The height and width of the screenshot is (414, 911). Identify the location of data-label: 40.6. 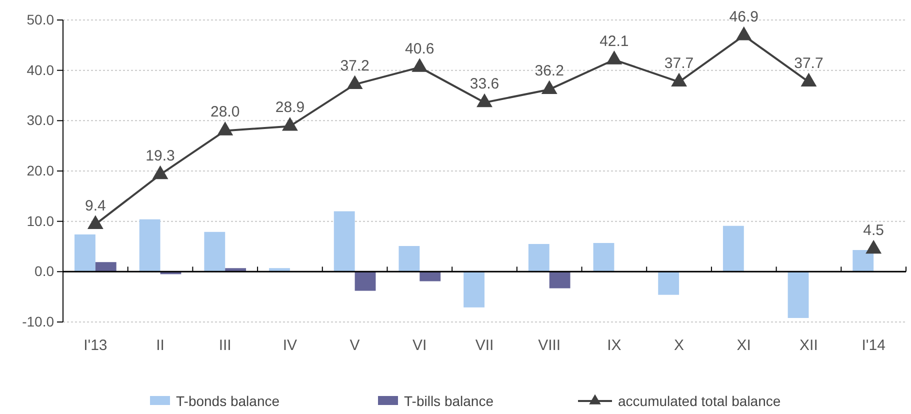
(419, 49).